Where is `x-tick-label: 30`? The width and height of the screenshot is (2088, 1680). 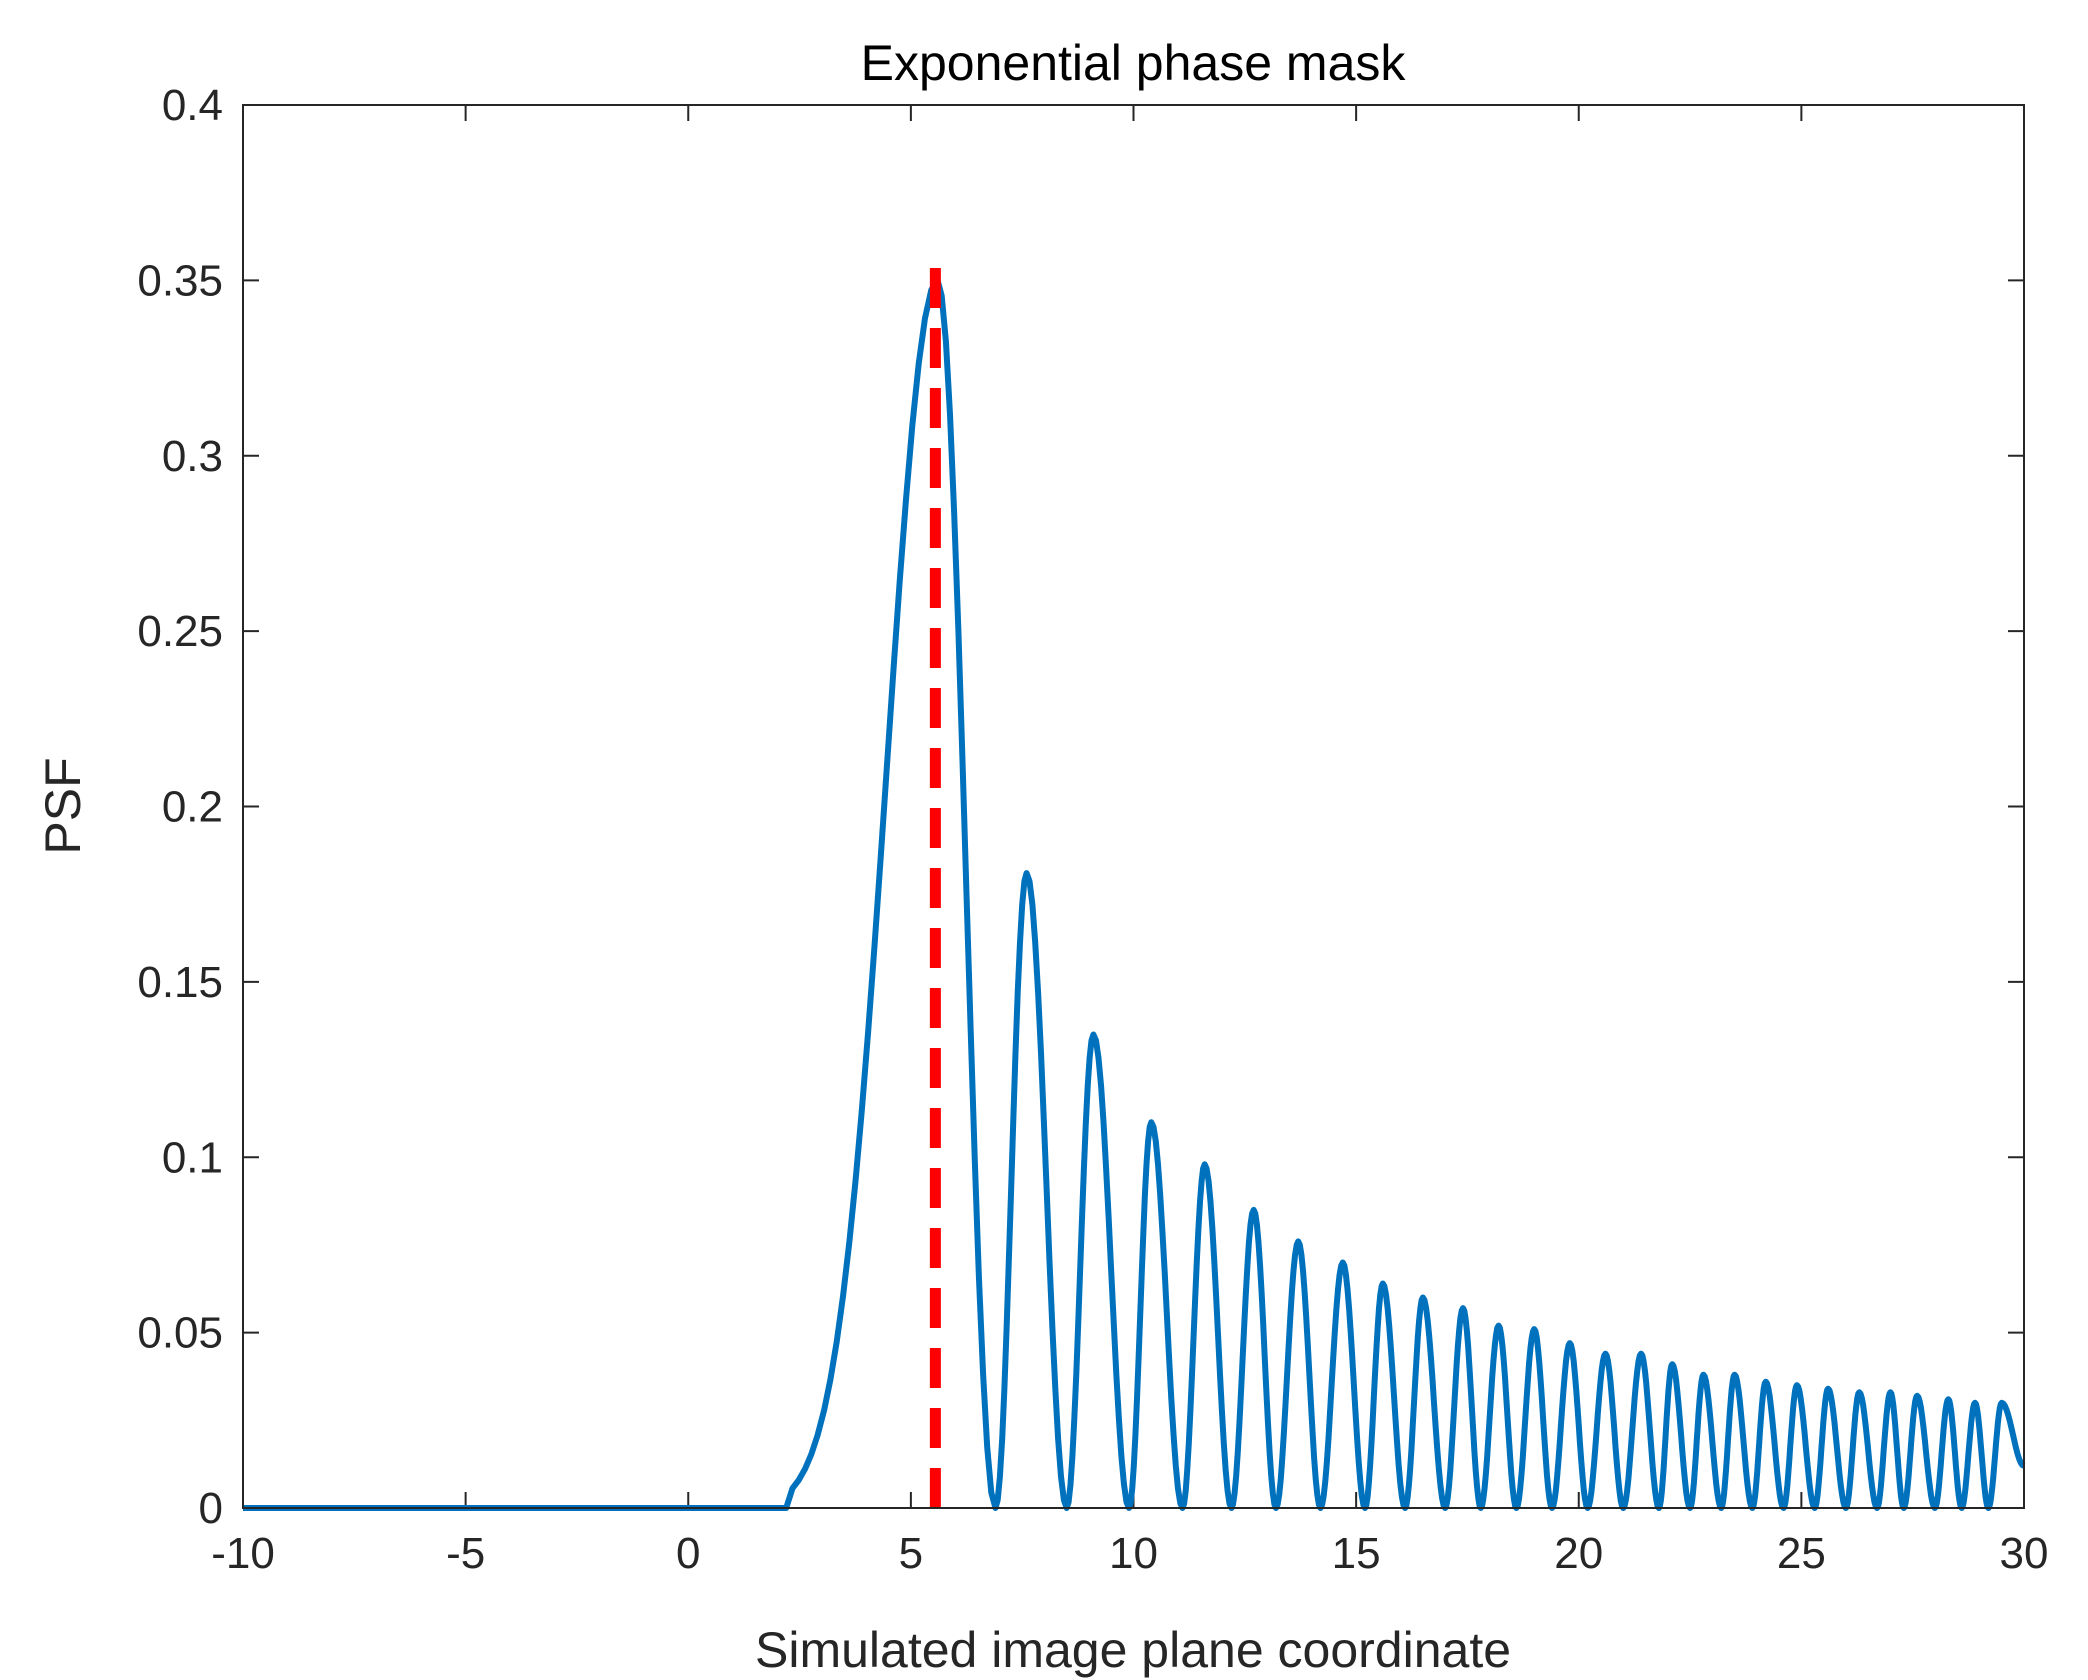
x-tick-label: 30 is located at coordinates (2024, 1553).